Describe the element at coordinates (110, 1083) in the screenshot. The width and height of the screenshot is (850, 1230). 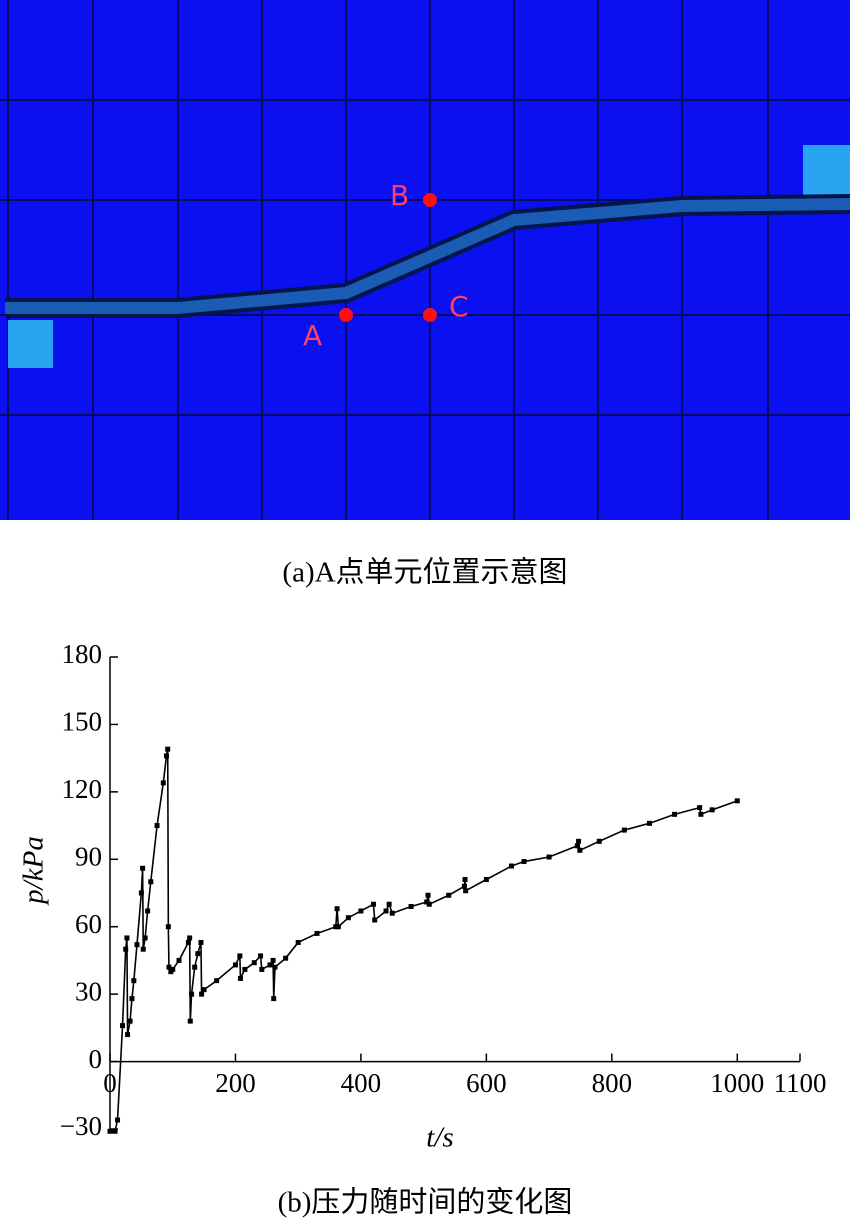
I see `x-tick-label: 0` at that location.